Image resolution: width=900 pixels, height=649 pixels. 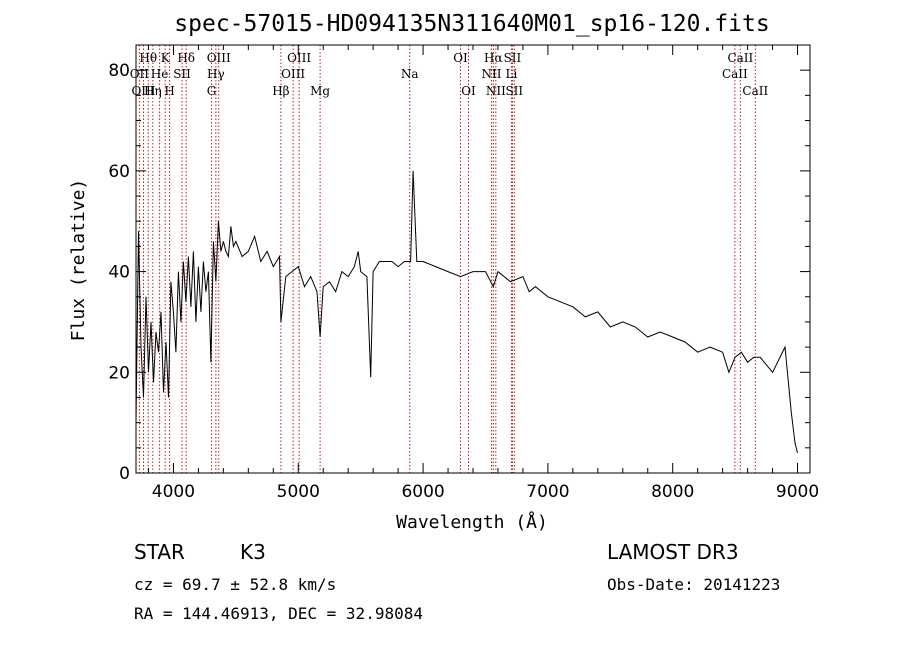 What do you see at coordinates (235, 584) in the screenshot?
I see `redshift-velocity: cz = 69.7 ± 52.8 km/s` at bounding box center [235, 584].